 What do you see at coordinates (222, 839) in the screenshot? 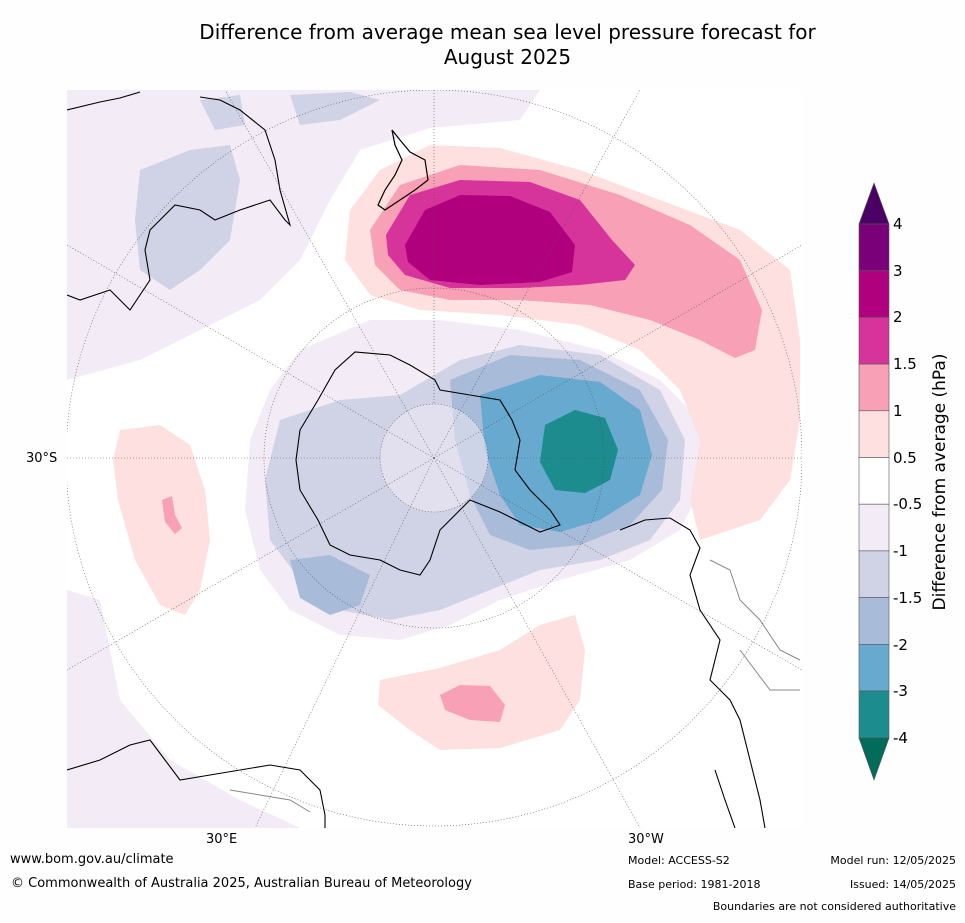
I see `lon-label-30e: 30°E` at bounding box center [222, 839].